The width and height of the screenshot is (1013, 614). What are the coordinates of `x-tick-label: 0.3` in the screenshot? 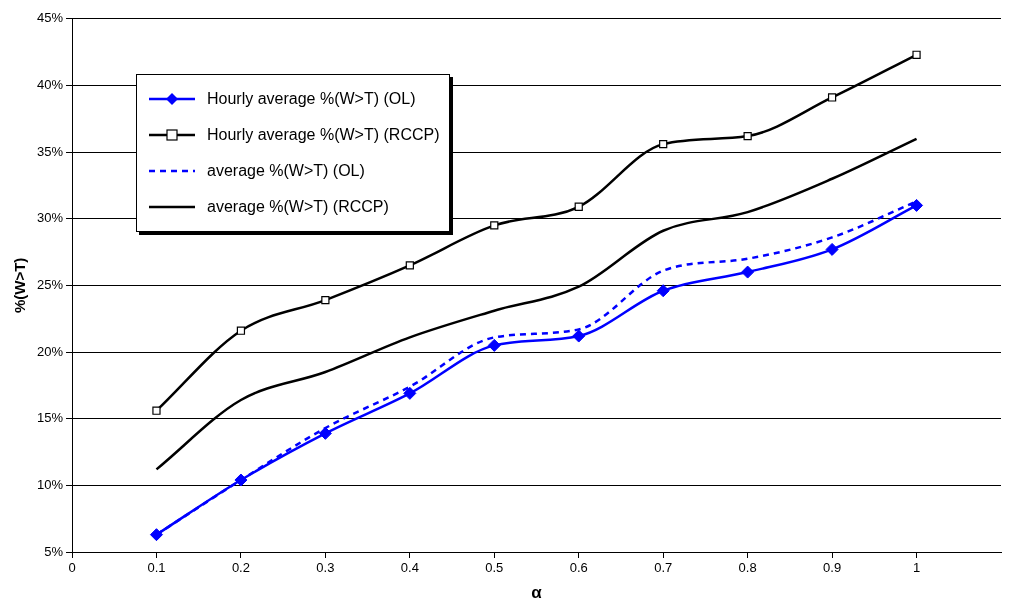 It's located at (325, 568).